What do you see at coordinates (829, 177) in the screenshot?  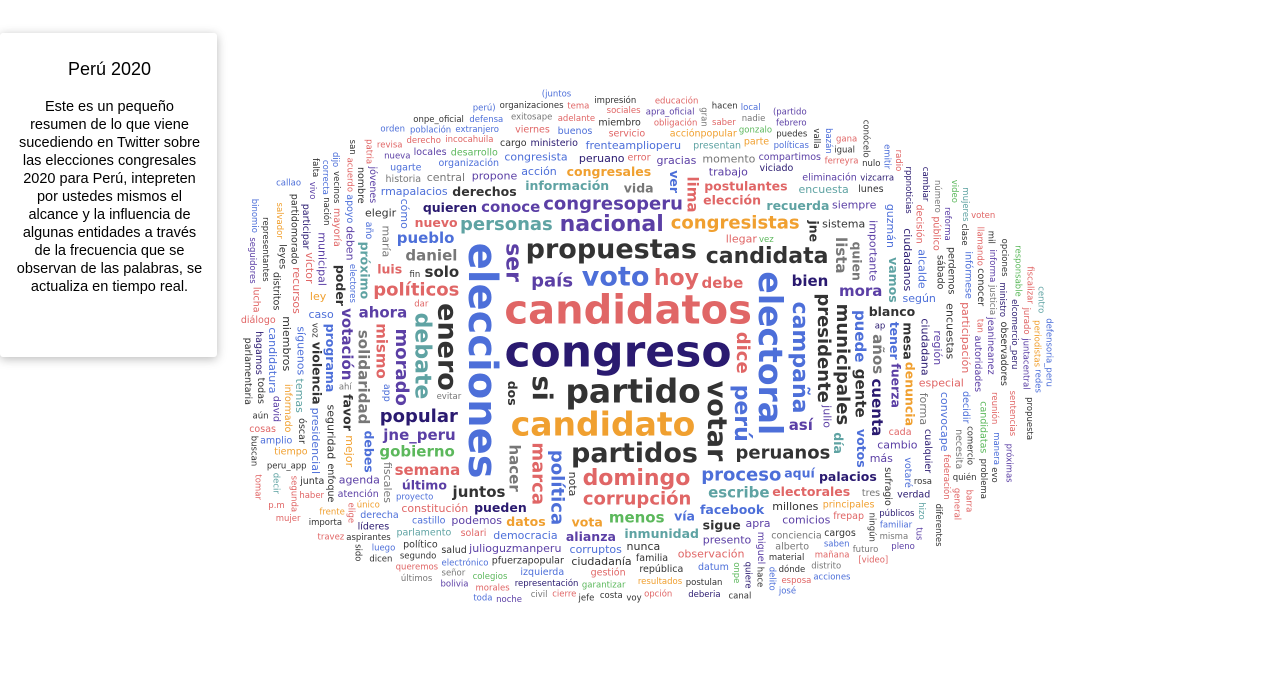 I see `cloud-word: eliminación` at bounding box center [829, 177].